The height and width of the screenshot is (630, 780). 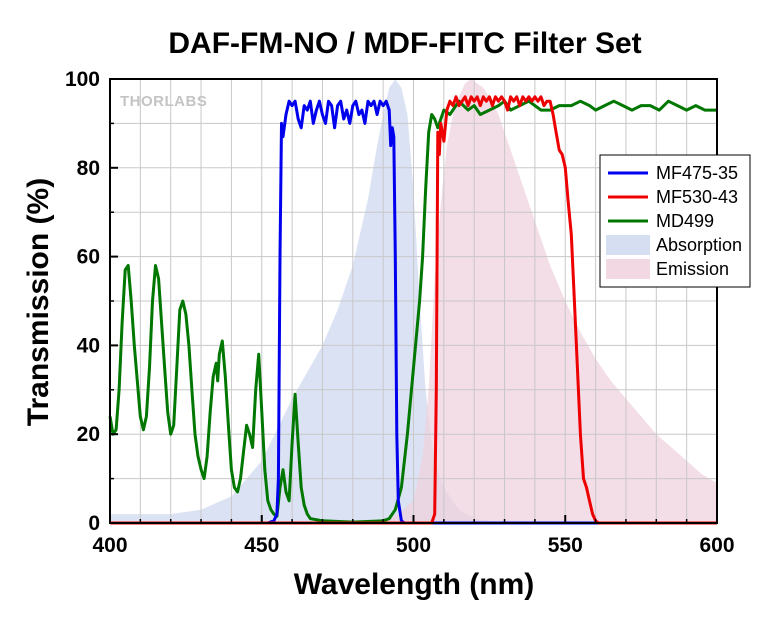 What do you see at coordinates (565, 545) in the screenshot?
I see `x-tick-label: 550` at bounding box center [565, 545].